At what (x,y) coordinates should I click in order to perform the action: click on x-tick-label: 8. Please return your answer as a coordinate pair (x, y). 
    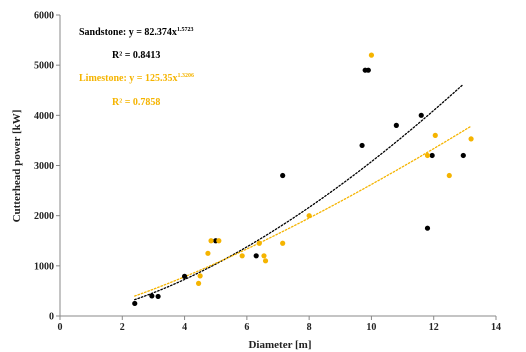
    Looking at the image, I should click on (309, 327).